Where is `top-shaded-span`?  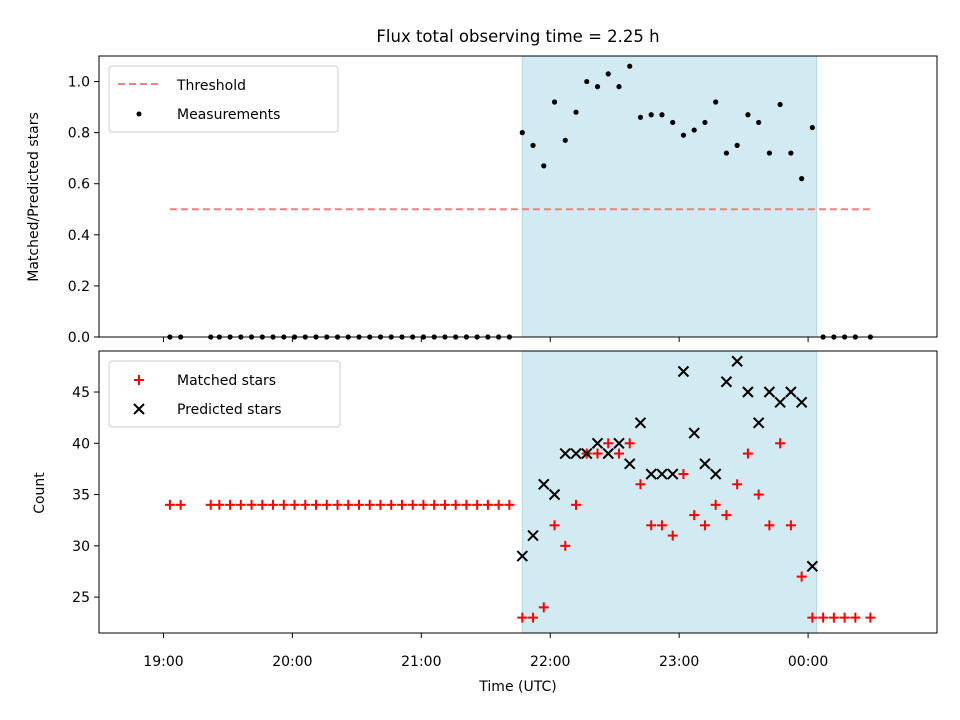 top-shaded-span is located at coordinates (669, 196).